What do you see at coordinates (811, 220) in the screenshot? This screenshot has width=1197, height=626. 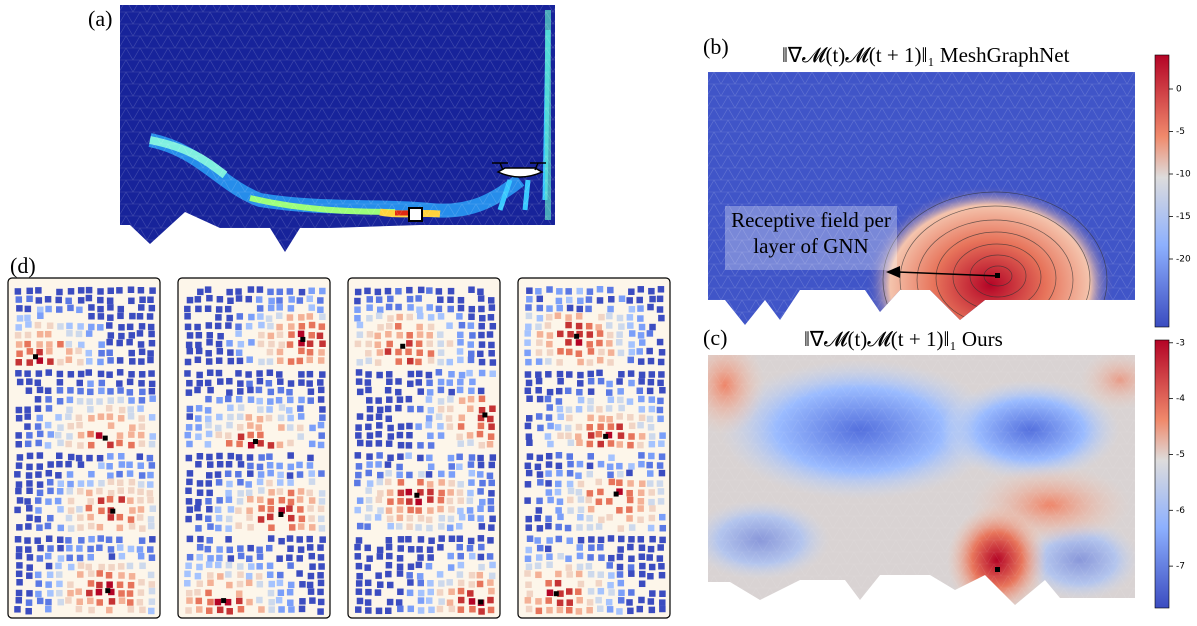 I see `annotation: Receptive field per` at bounding box center [811, 220].